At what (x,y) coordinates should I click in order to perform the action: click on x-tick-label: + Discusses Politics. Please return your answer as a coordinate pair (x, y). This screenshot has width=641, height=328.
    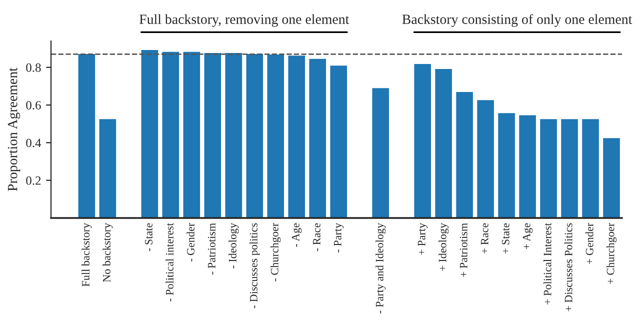
    Looking at the image, I should click on (568, 267).